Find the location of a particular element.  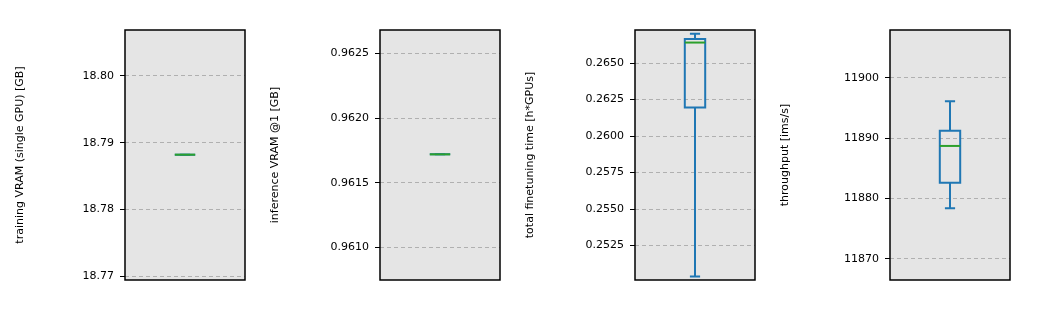

y-tick-label: 0.9620 is located at coordinates (349, 117).